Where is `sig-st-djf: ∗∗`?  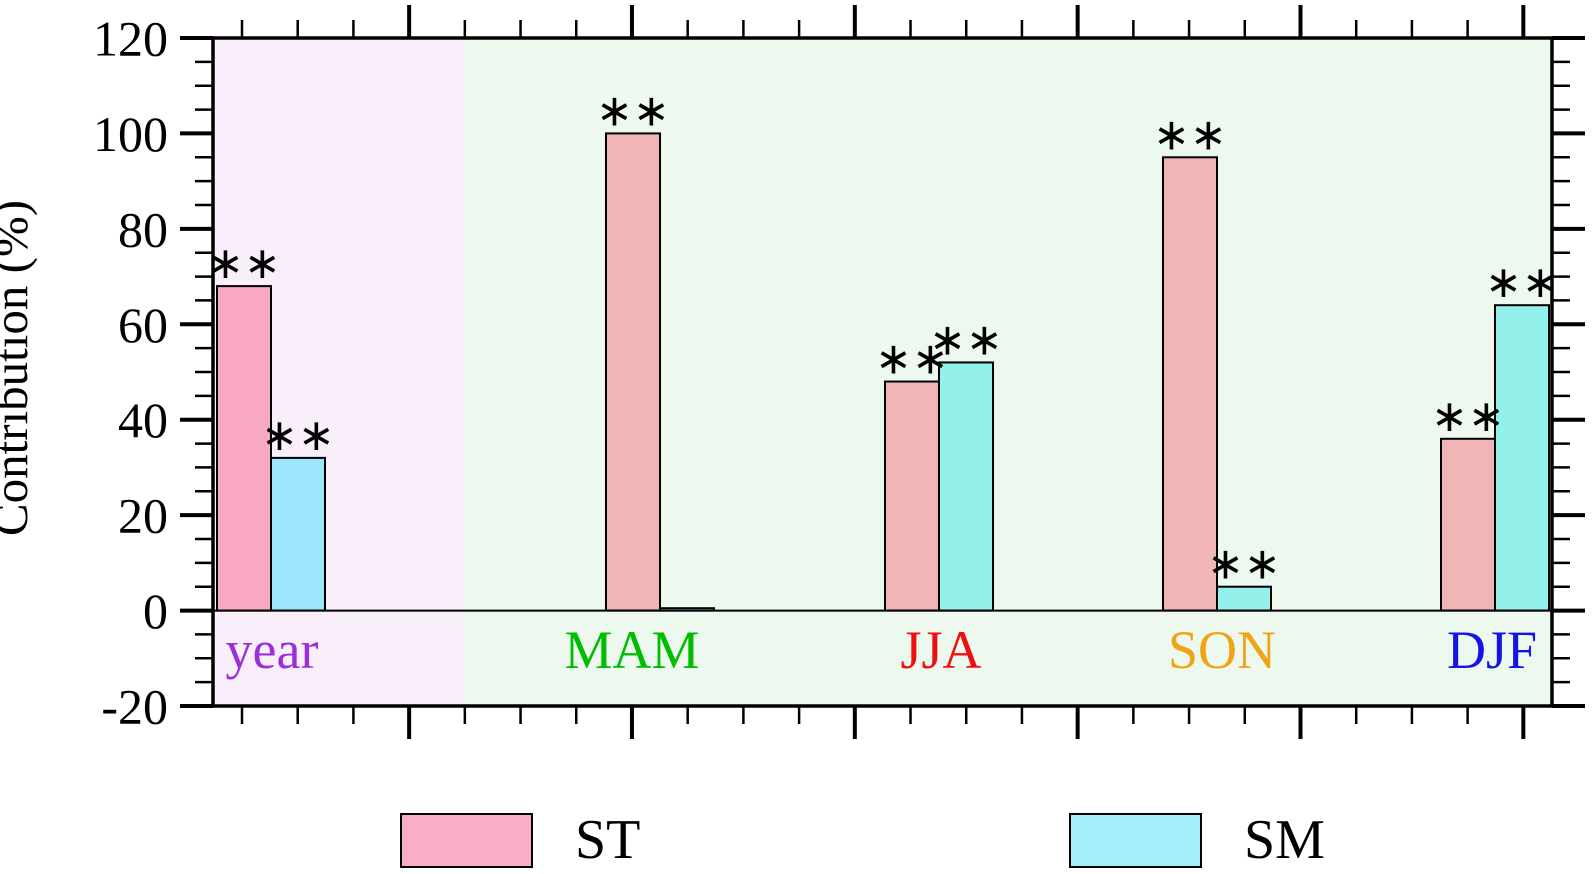 sig-st-djf: ∗∗ is located at coordinates (1468, 416).